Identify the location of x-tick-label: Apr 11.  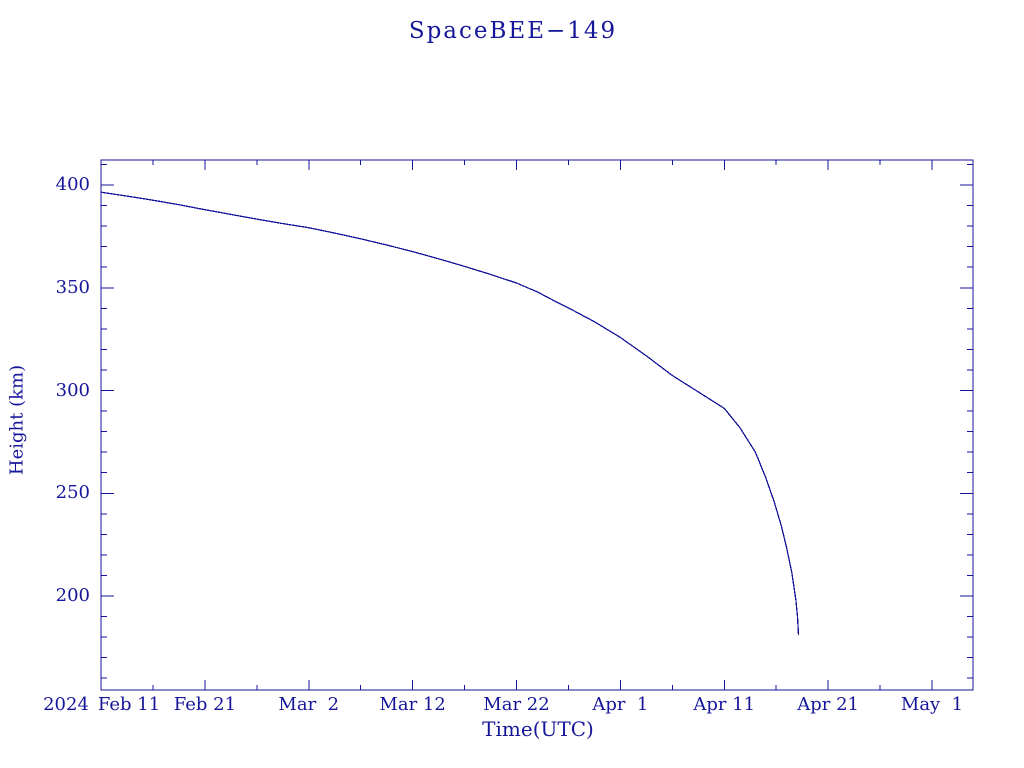
(724, 704).